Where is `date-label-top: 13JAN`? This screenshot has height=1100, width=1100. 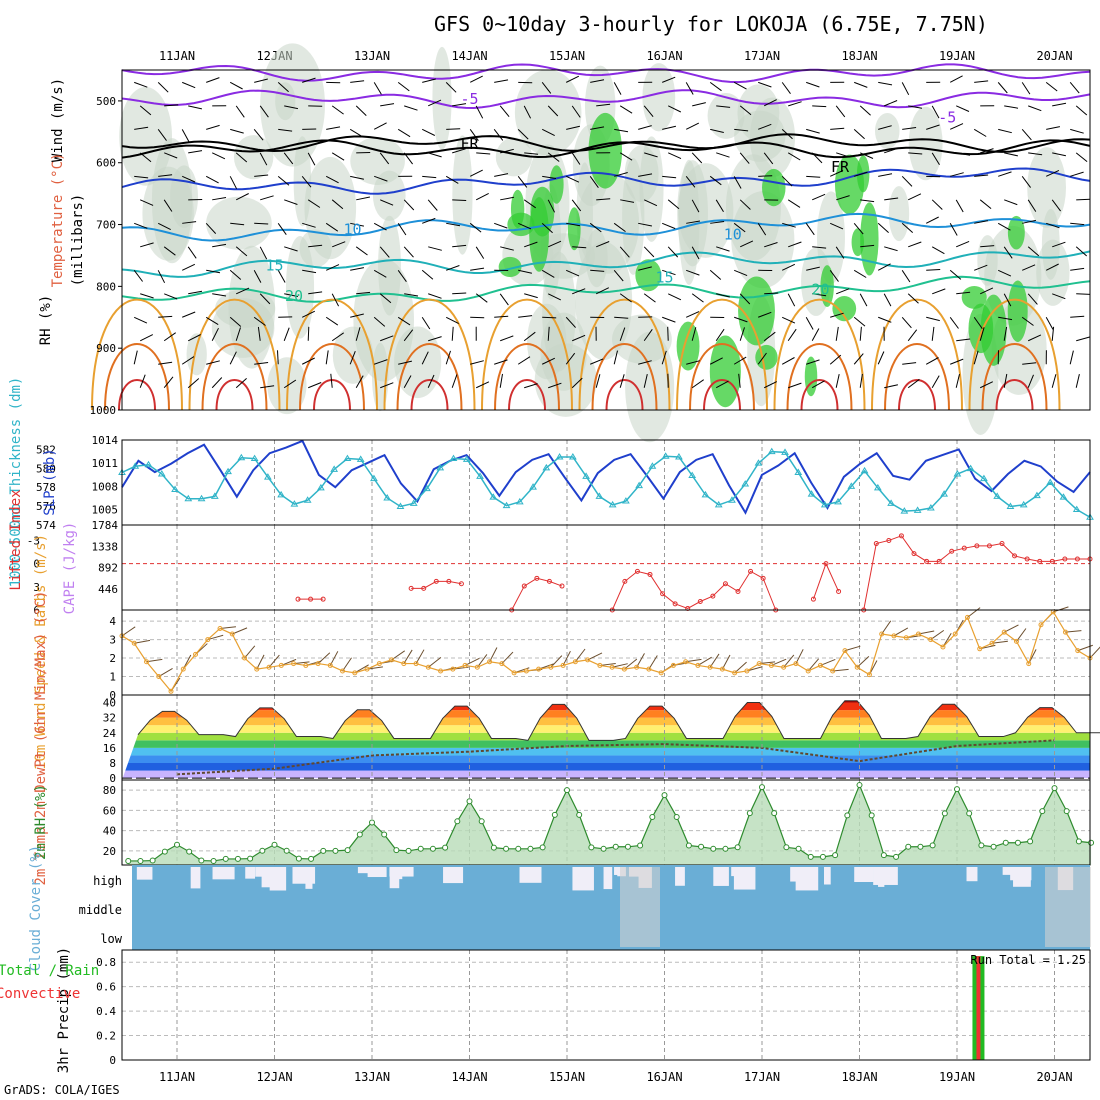
date-label-top: 13JAN is located at coordinates (372, 56).